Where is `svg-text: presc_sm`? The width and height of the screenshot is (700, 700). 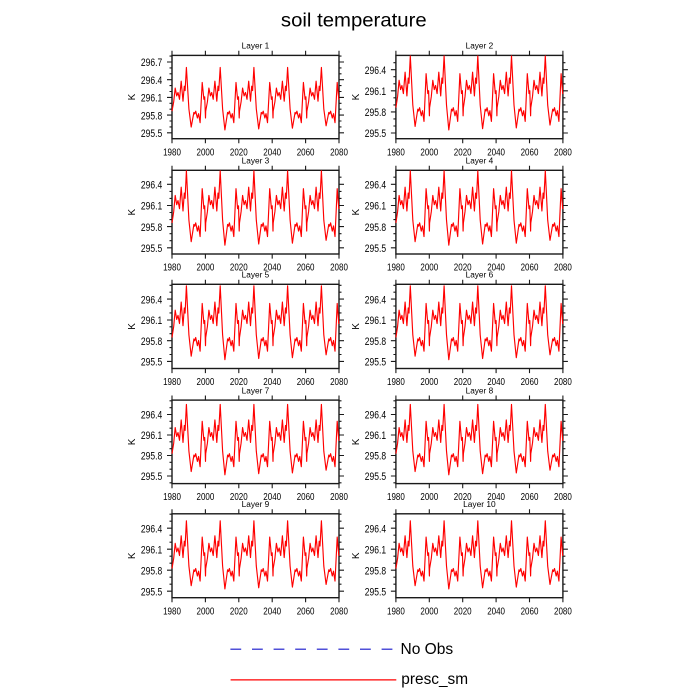
svg-text: presc_sm is located at coordinates (434, 679).